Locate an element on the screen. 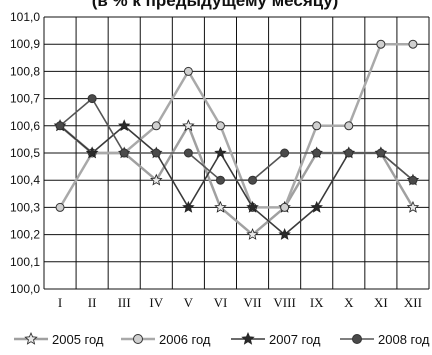 Image resolution: width=432 pixels, height=355 pixels. y-tick-label: 100,3 is located at coordinates (25, 207).